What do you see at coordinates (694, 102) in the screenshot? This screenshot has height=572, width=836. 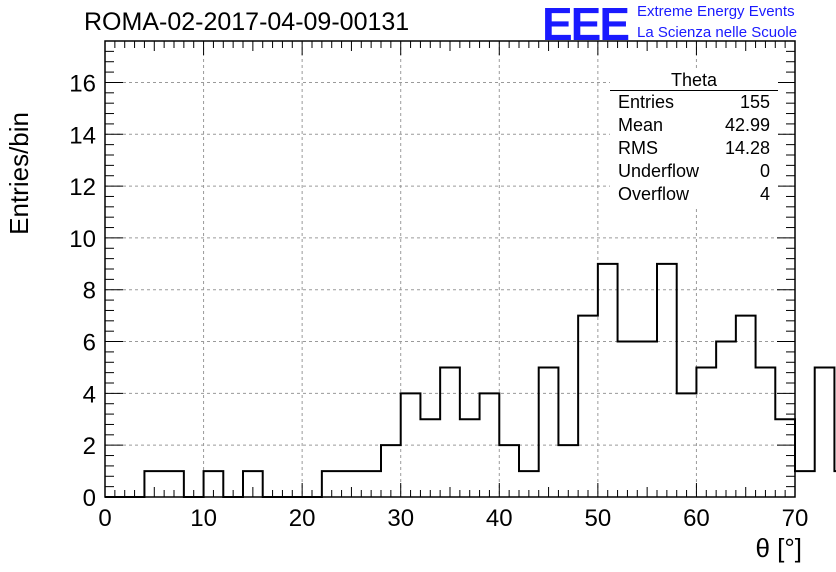 I see `stats-row: Entries 155` at bounding box center [694, 102].